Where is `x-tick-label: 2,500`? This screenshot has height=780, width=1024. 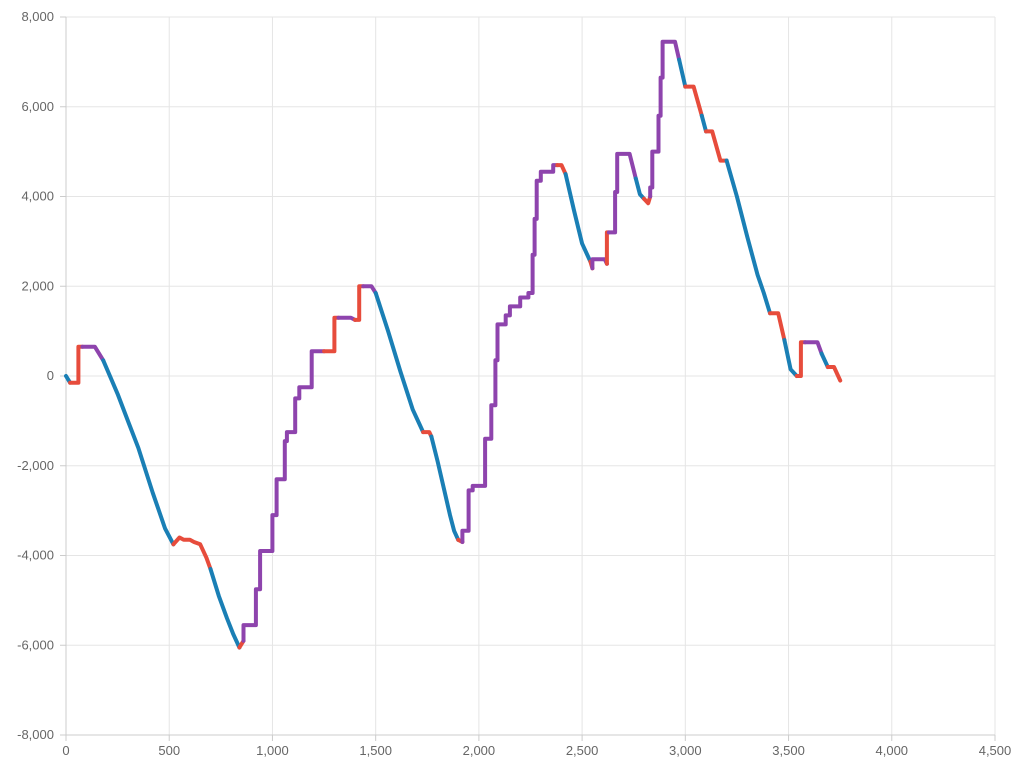 x-tick-label: 2,500 is located at coordinates (582, 750).